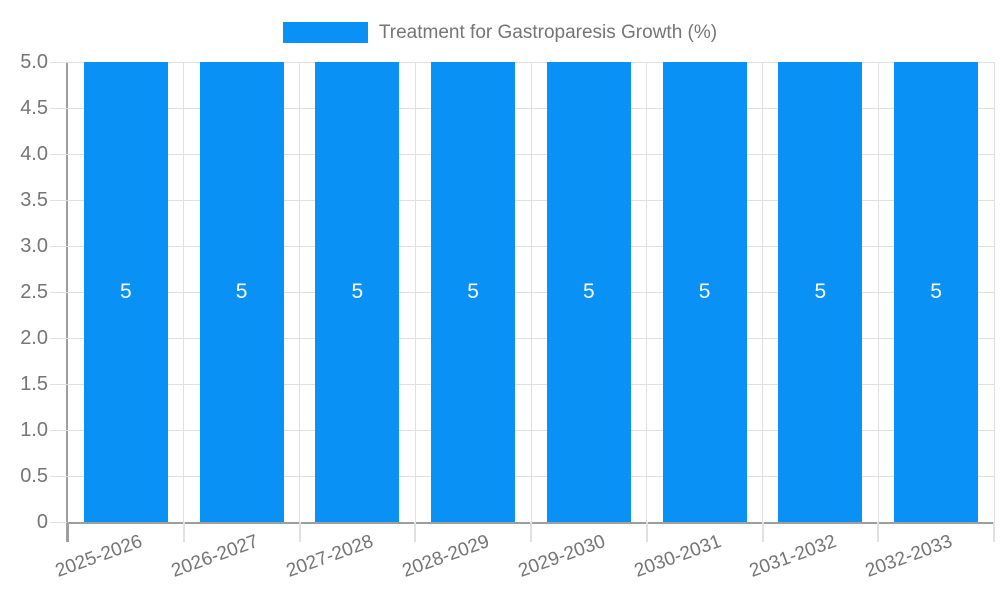  What do you see at coordinates (34, 338) in the screenshot?
I see `y-axis-tick-label: 2.0` at bounding box center [34, 338].